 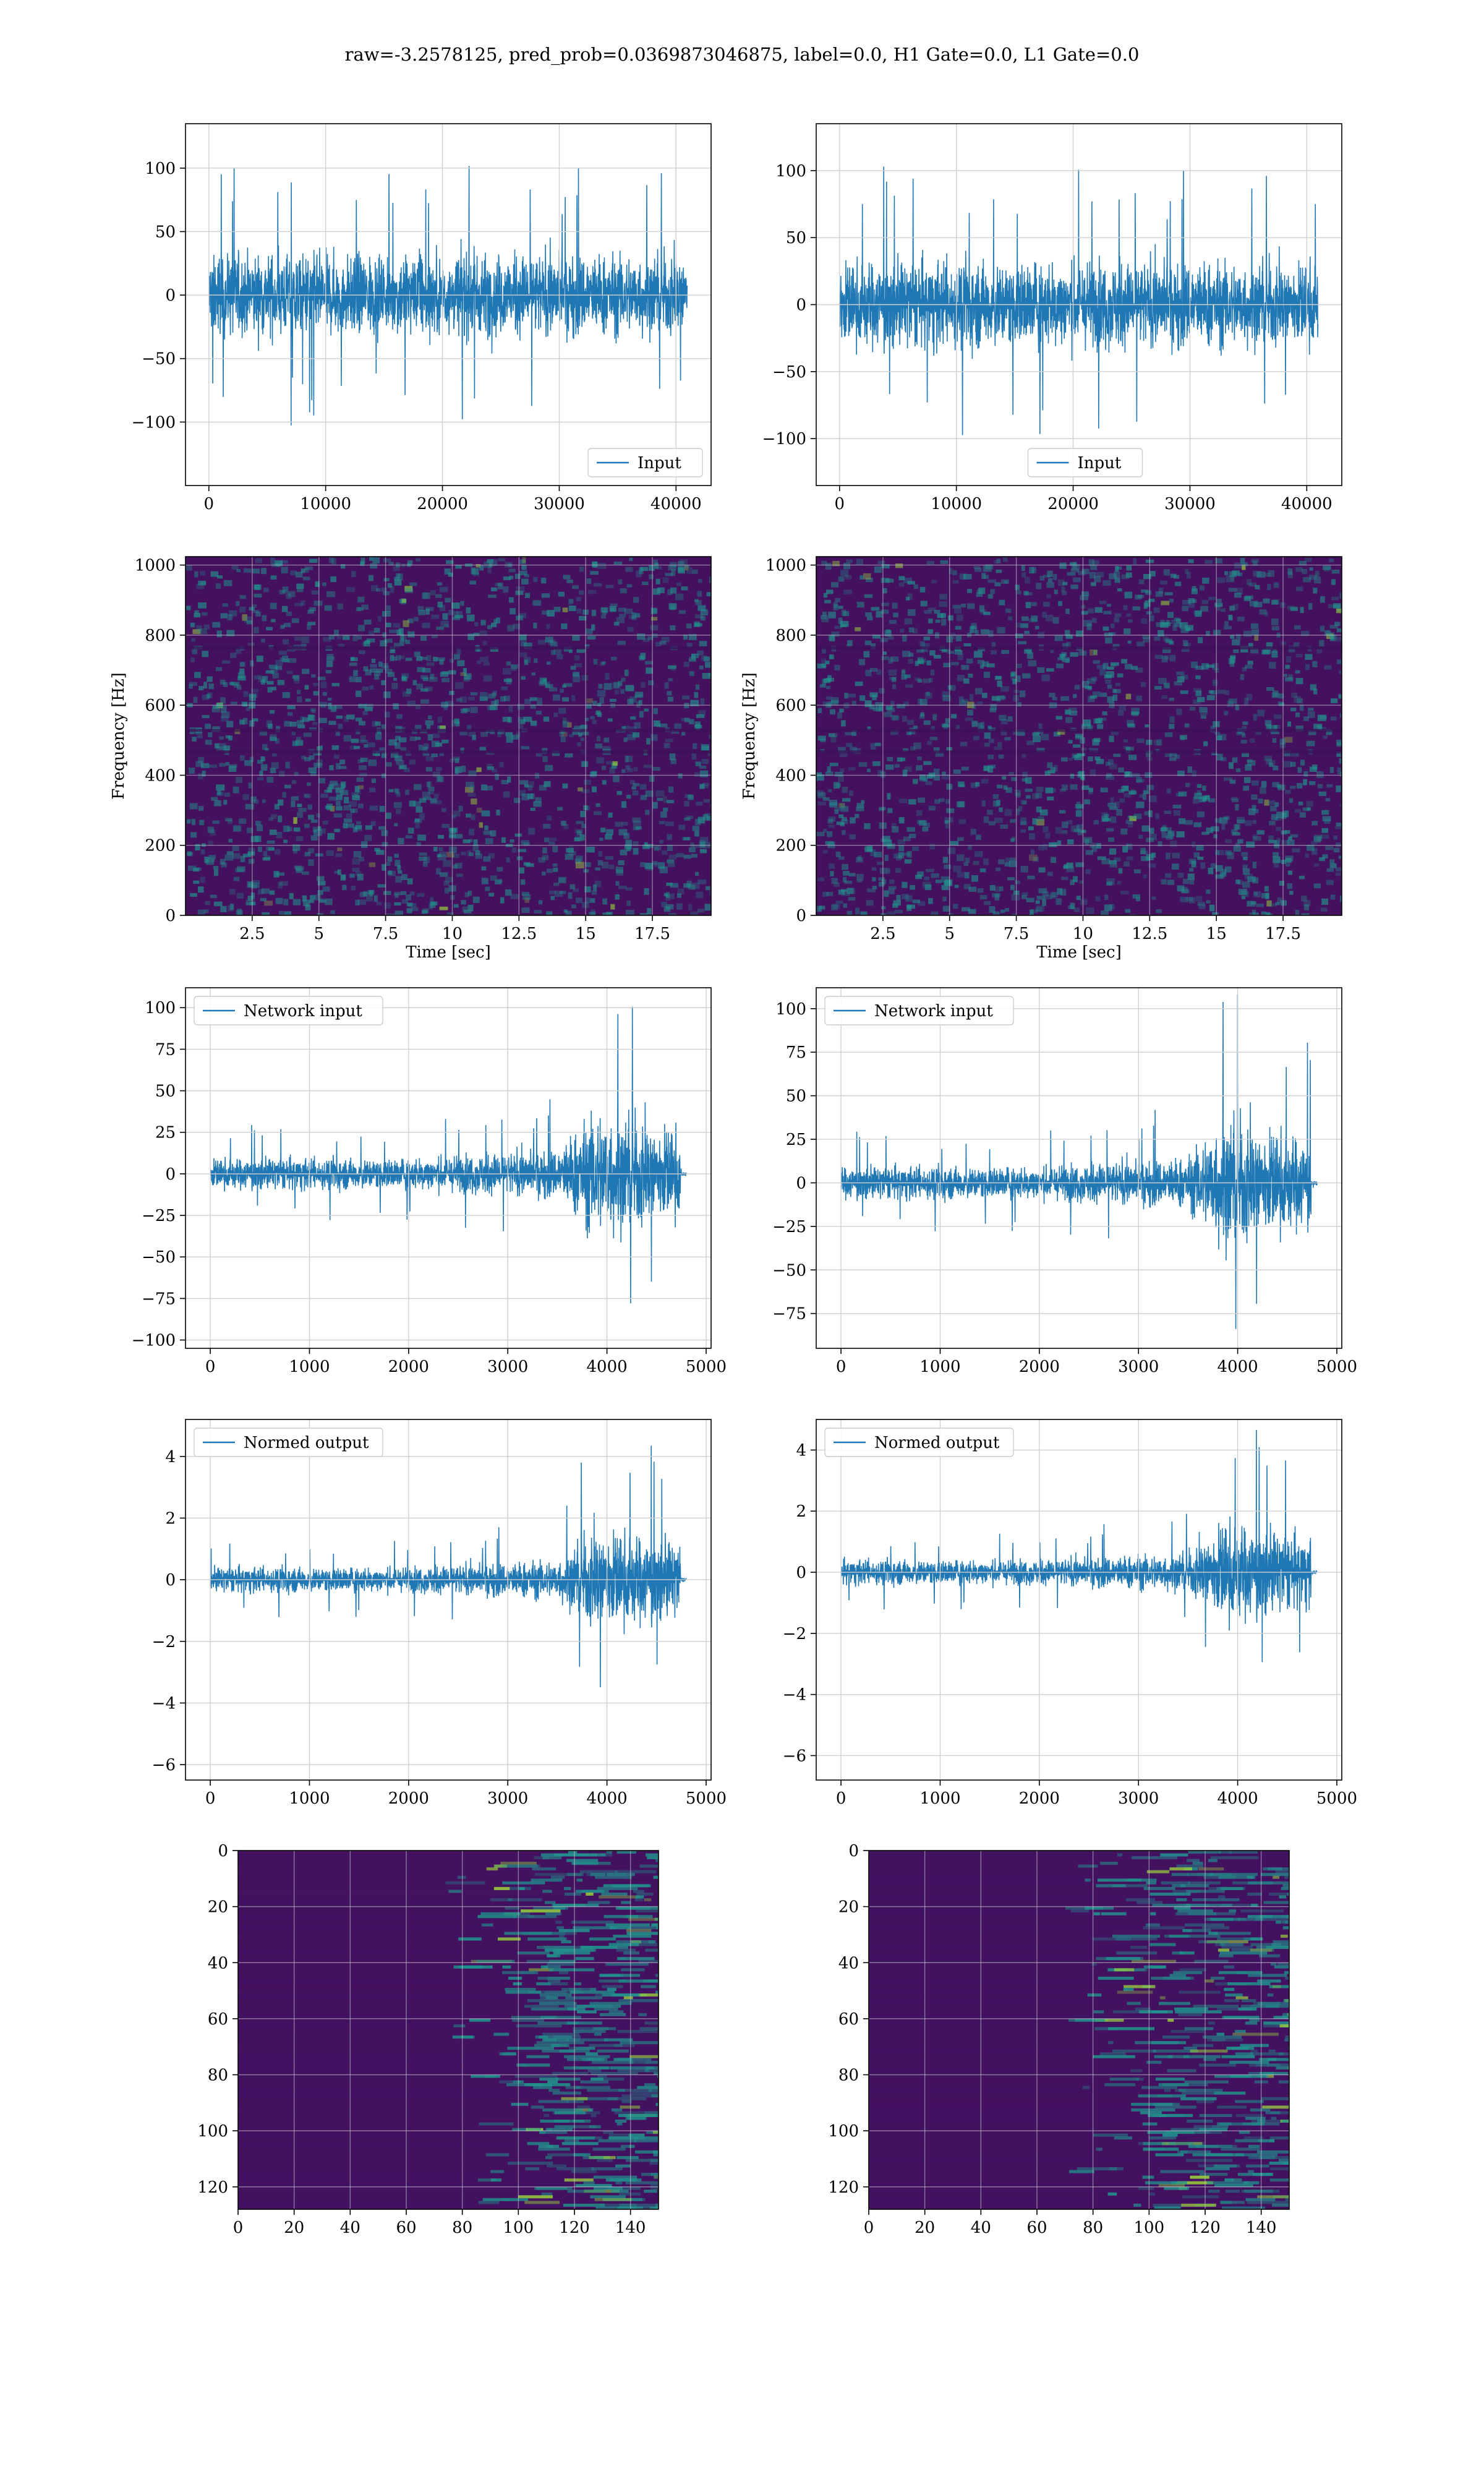 I want to click on x-tick-label: 120, so click(x=574, y=2228).